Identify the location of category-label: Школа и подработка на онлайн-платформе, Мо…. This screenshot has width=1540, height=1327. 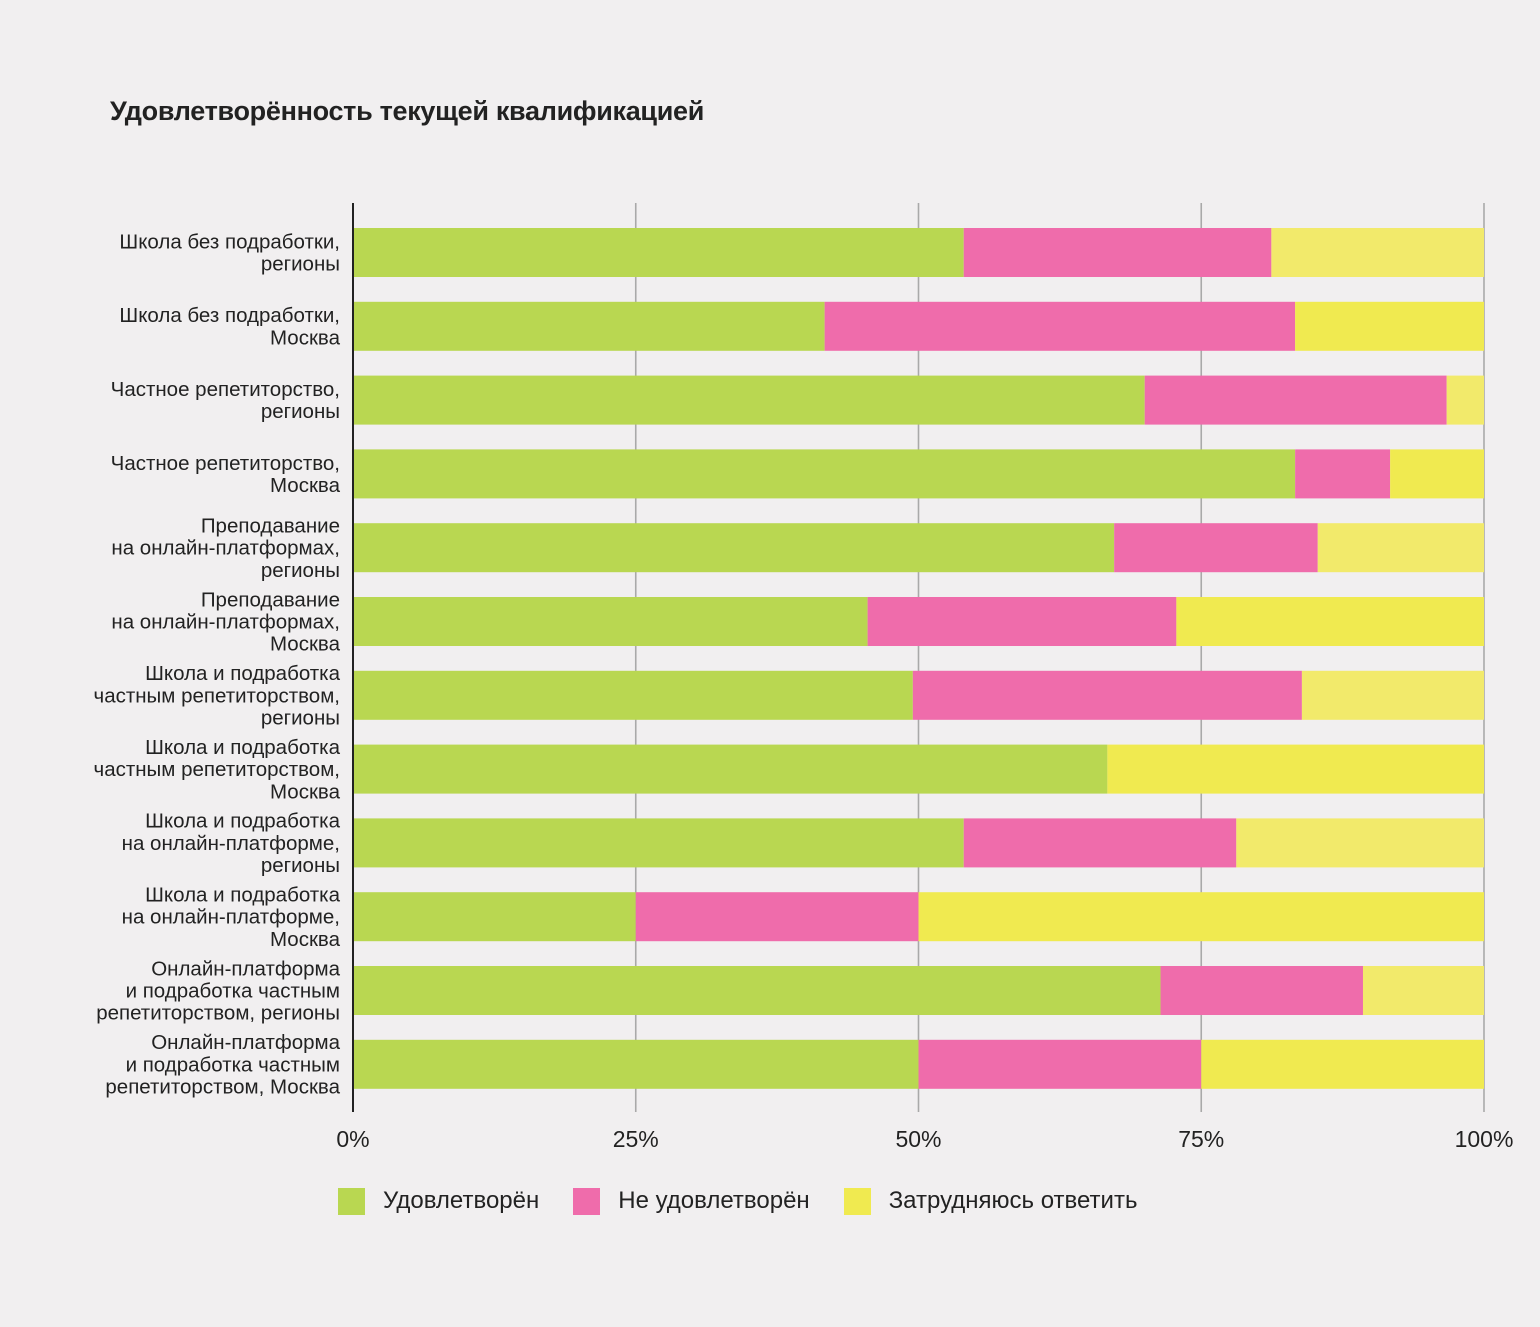
(231, 917).